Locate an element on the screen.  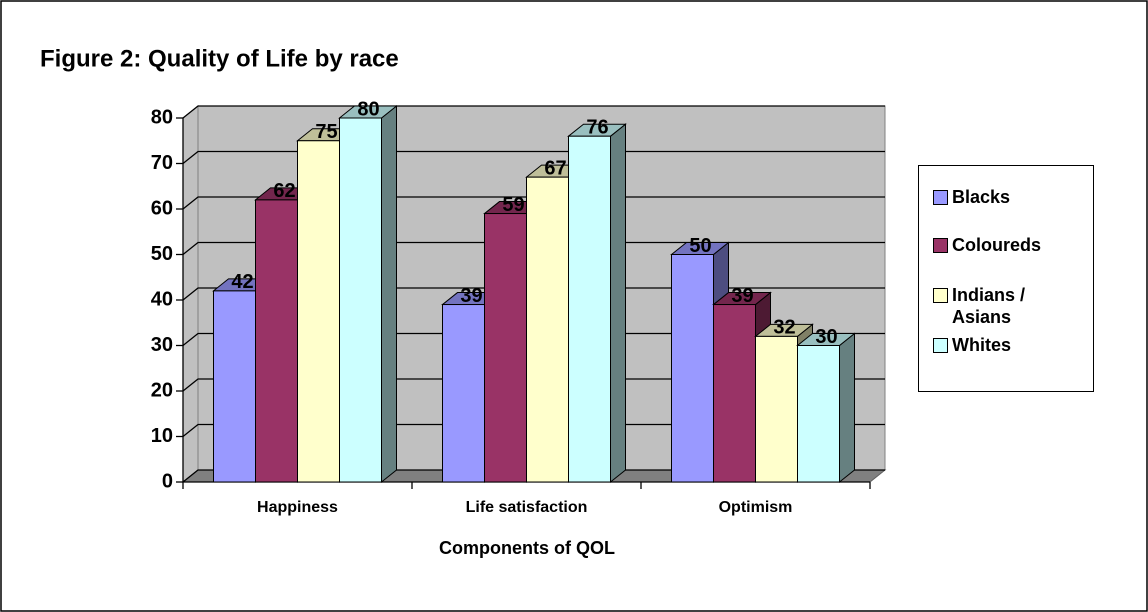
y-tick-label: 50 is located at coordinates (162, 254).